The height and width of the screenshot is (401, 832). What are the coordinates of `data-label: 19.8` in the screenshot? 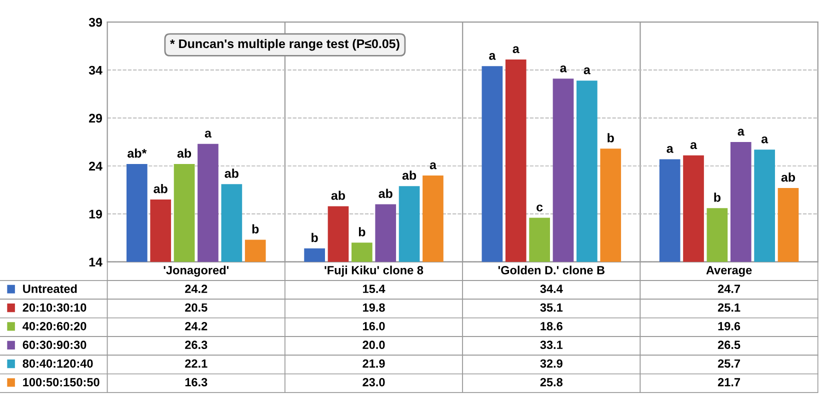 It's located at (374, 307).